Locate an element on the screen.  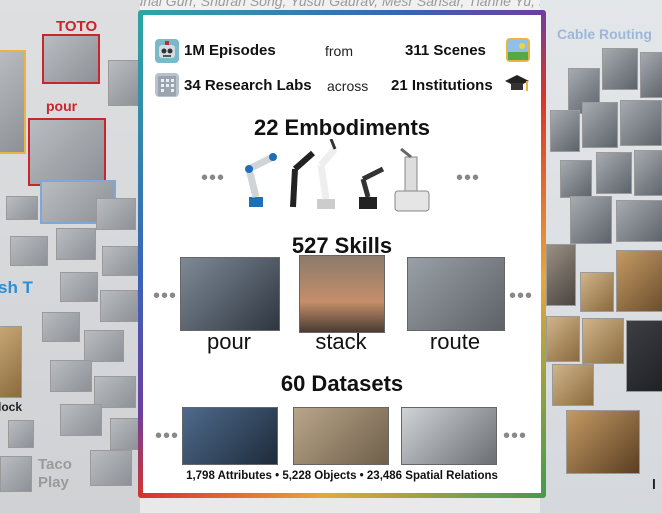
play-label: Play is located at coordinates (53, 482).